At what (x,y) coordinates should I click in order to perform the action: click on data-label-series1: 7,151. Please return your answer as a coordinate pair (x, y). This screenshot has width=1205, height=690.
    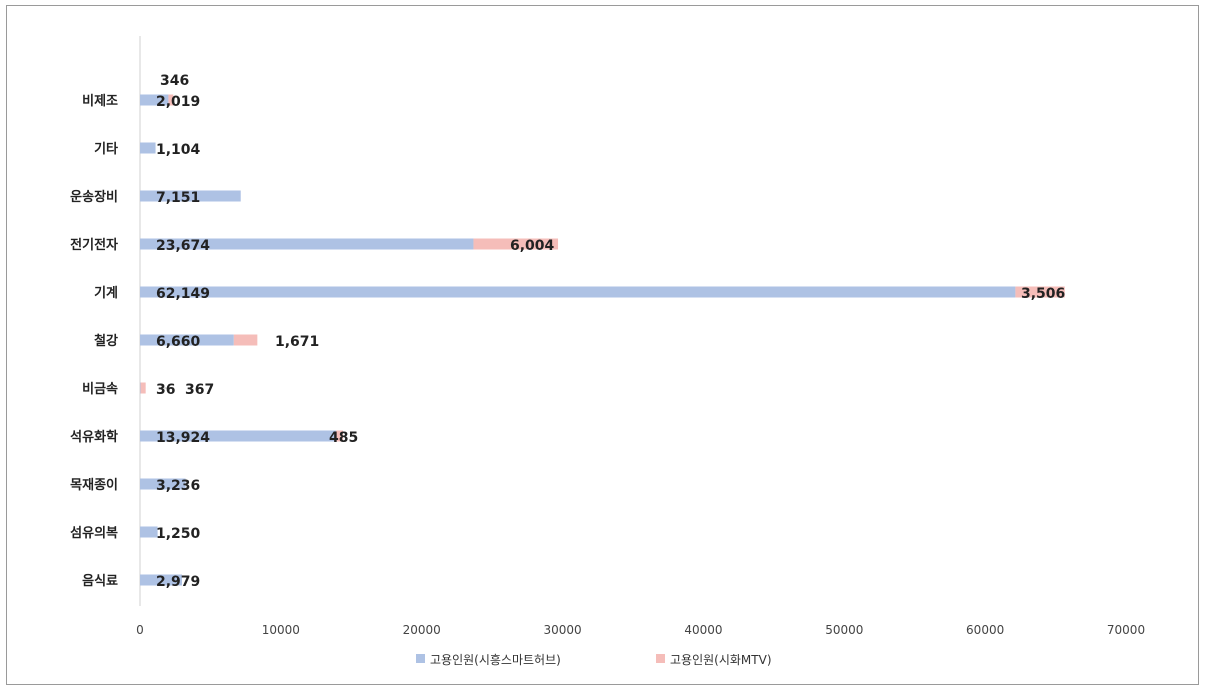
    Looking at the image, I should click on (178, 198).